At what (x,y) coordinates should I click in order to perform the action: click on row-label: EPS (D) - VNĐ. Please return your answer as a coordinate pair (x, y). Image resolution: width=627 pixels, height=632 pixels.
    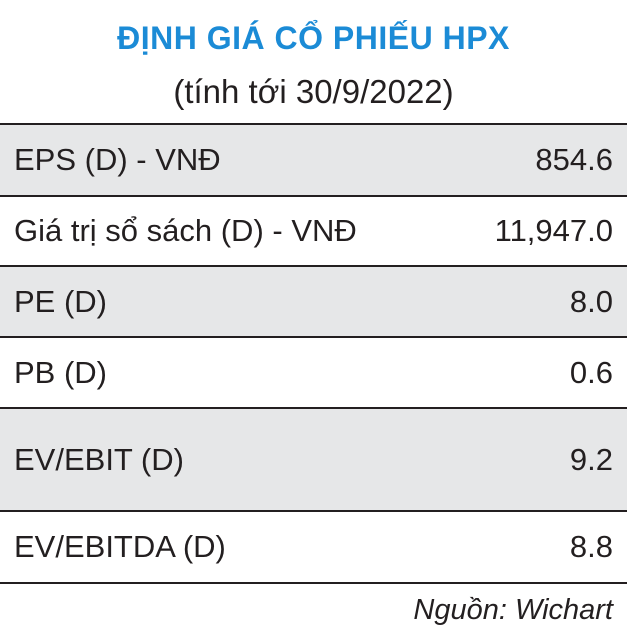
    Looking at the image, I should click on (117, 159).